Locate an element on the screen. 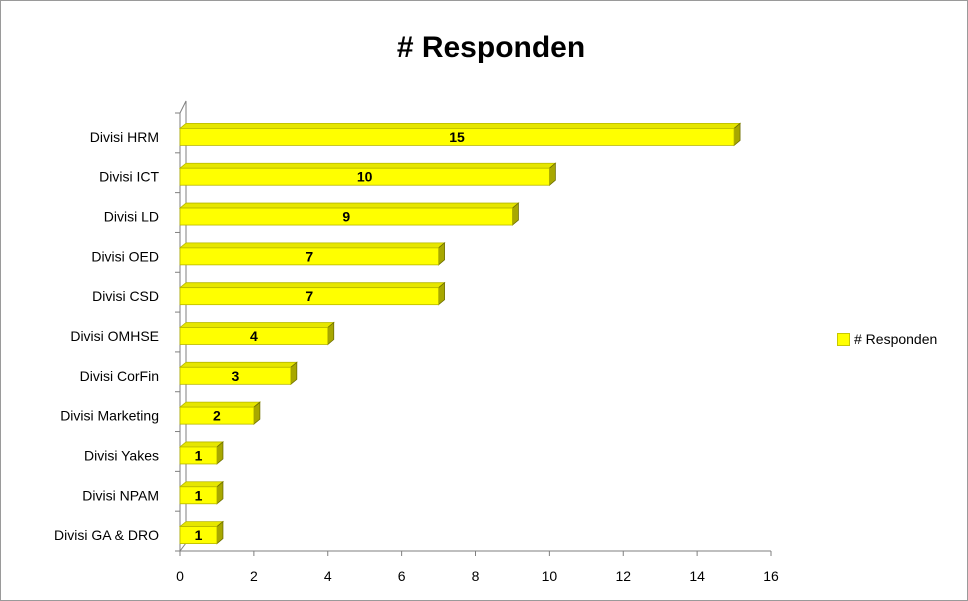 This screenshot has height=601, width=968. data-label: 15 is located at coordinates (457, 137).